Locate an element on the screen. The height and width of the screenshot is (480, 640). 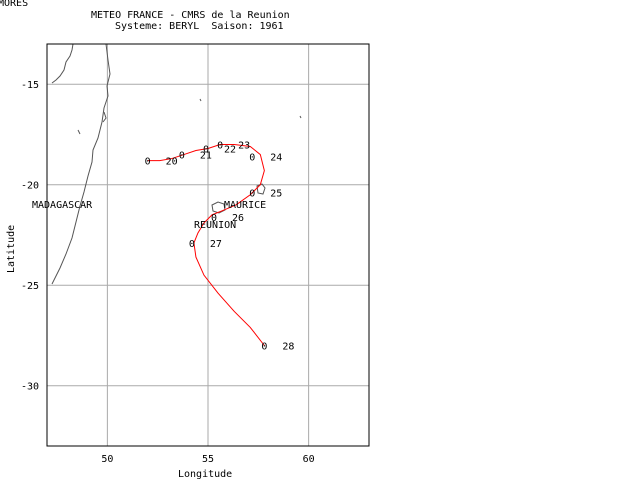
corner-label: MORES is located at coordinates (14, 4).